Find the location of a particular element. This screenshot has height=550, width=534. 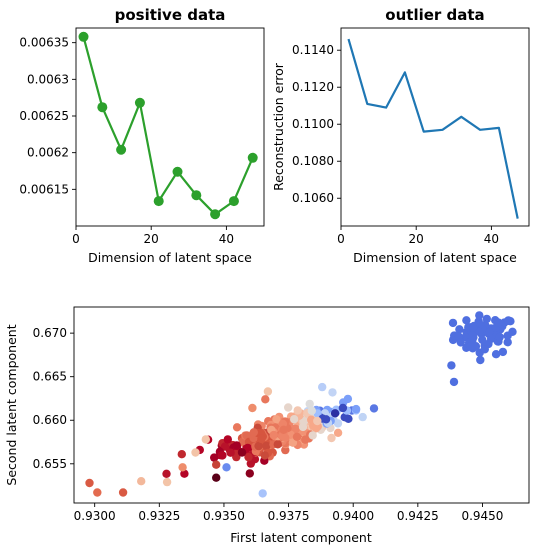

outlier-data-x-axis-label: Dimension of latent space is located at coordinates (435, 257).